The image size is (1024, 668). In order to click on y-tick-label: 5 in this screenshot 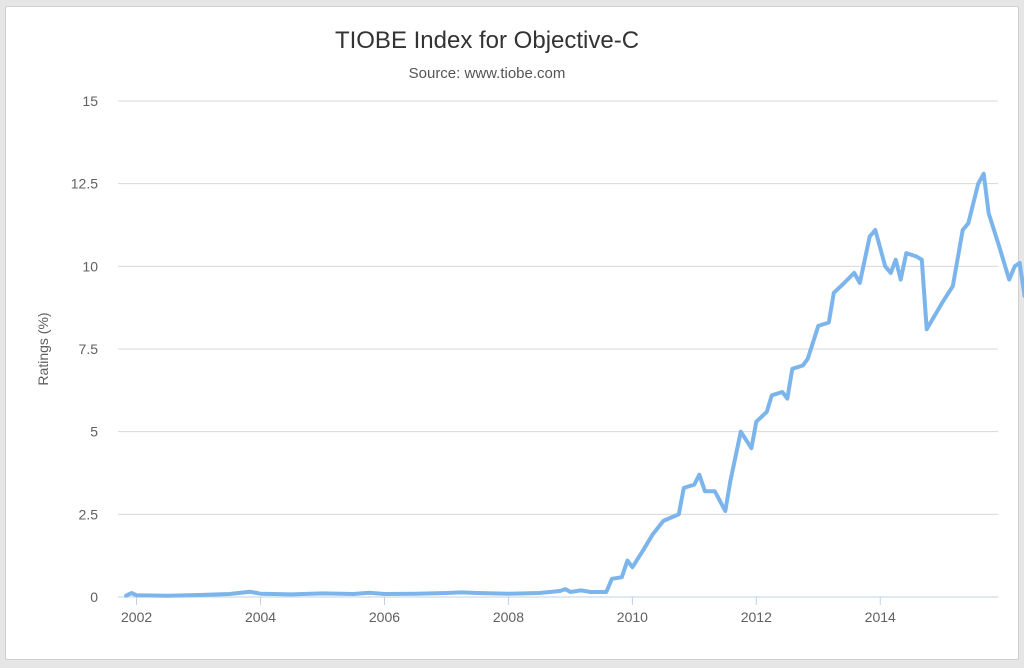, I will do `click(94, 432)`.